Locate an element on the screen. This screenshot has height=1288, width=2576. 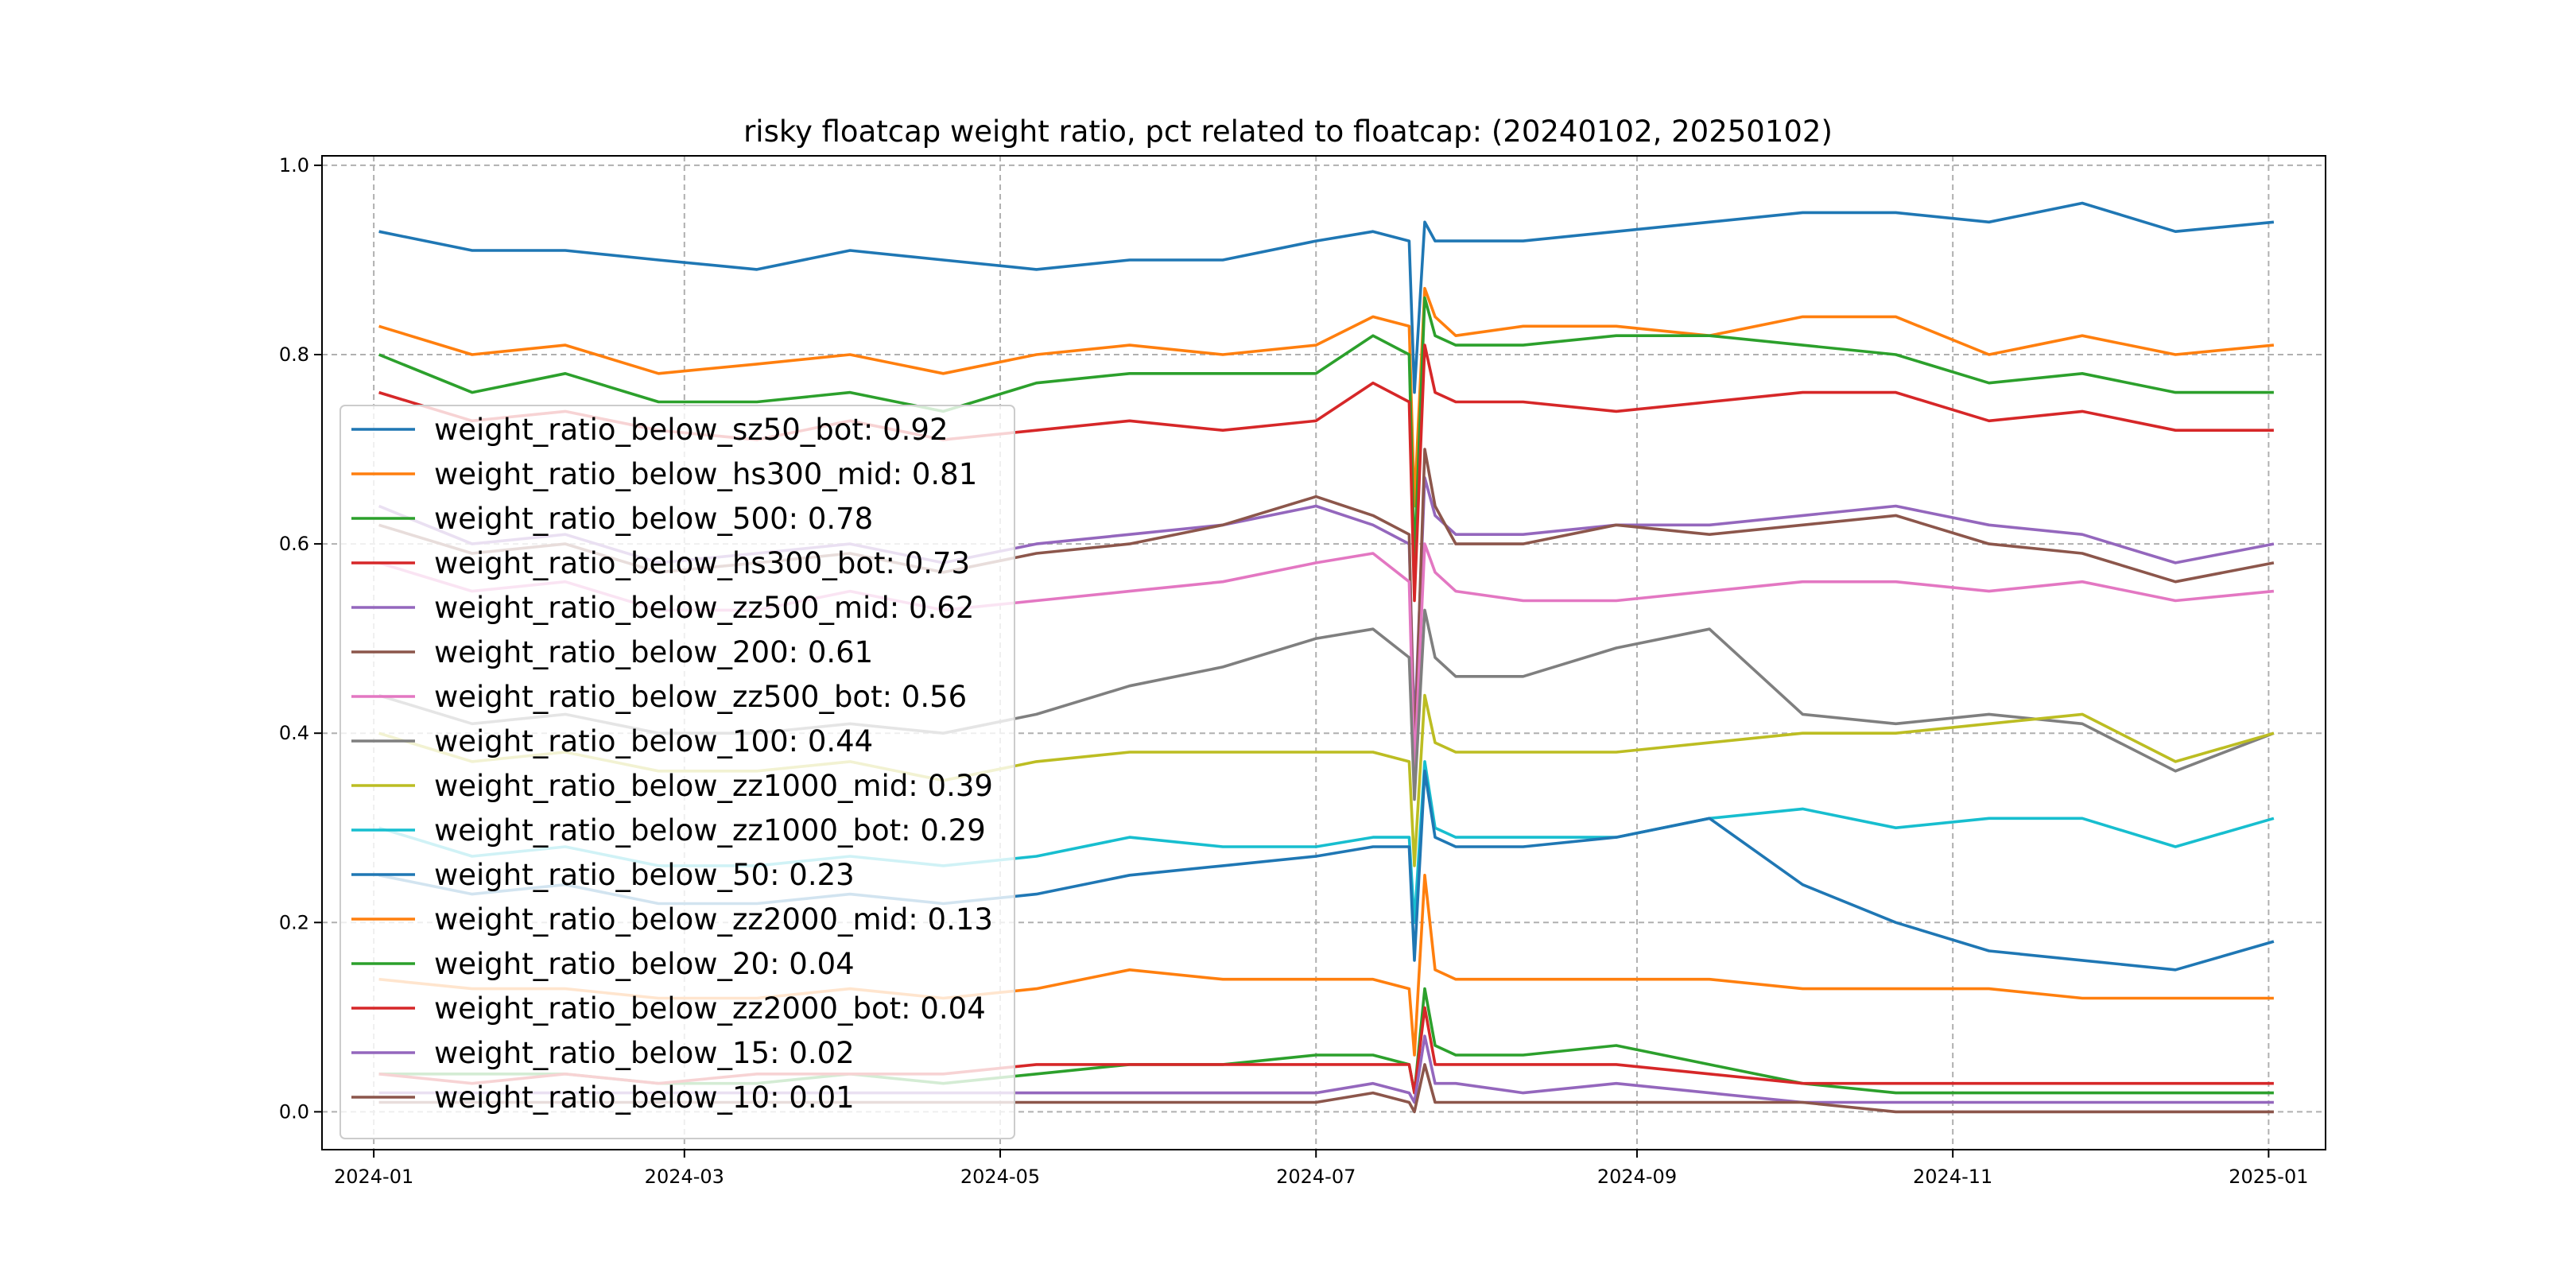
legend-label: weight_ratio_below_zz1000_mid: 0.39 is located at coordinates (713, 786).